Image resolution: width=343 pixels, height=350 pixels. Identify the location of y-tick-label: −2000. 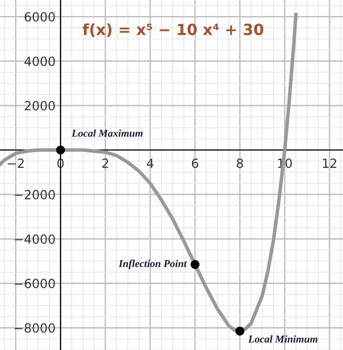
(34, 195).